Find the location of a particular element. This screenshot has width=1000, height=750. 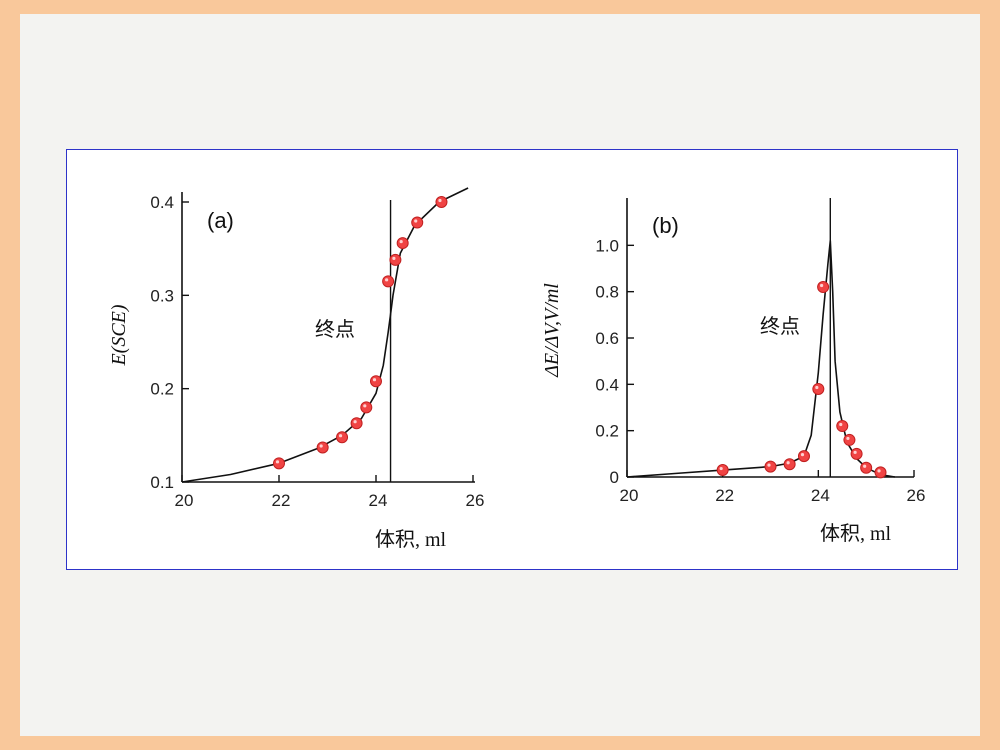

y-axis-title: ΔE/ΔV,V/ml is located at coordinates (552, 330).